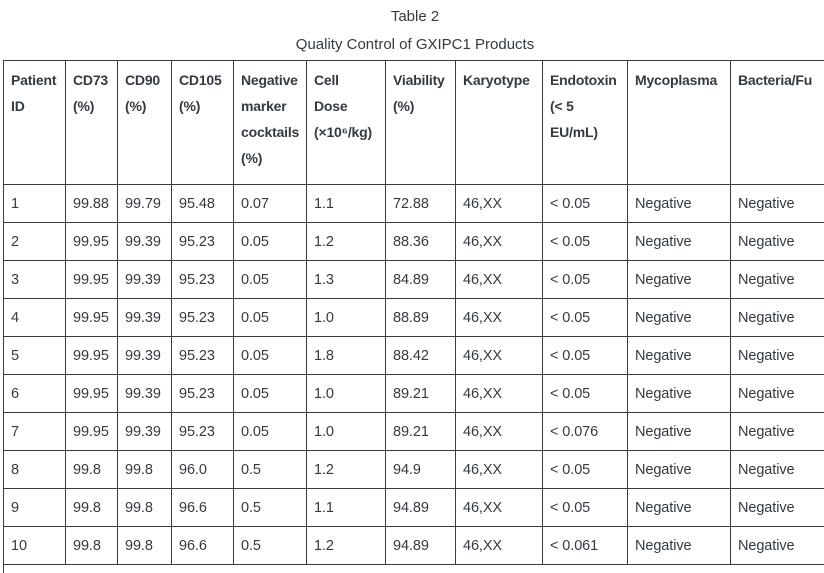 The image size is (824, 573). Describe the element at coordinates (34, 279) in the screenshot. I see `table-cell-patient-id: 3` at that location.